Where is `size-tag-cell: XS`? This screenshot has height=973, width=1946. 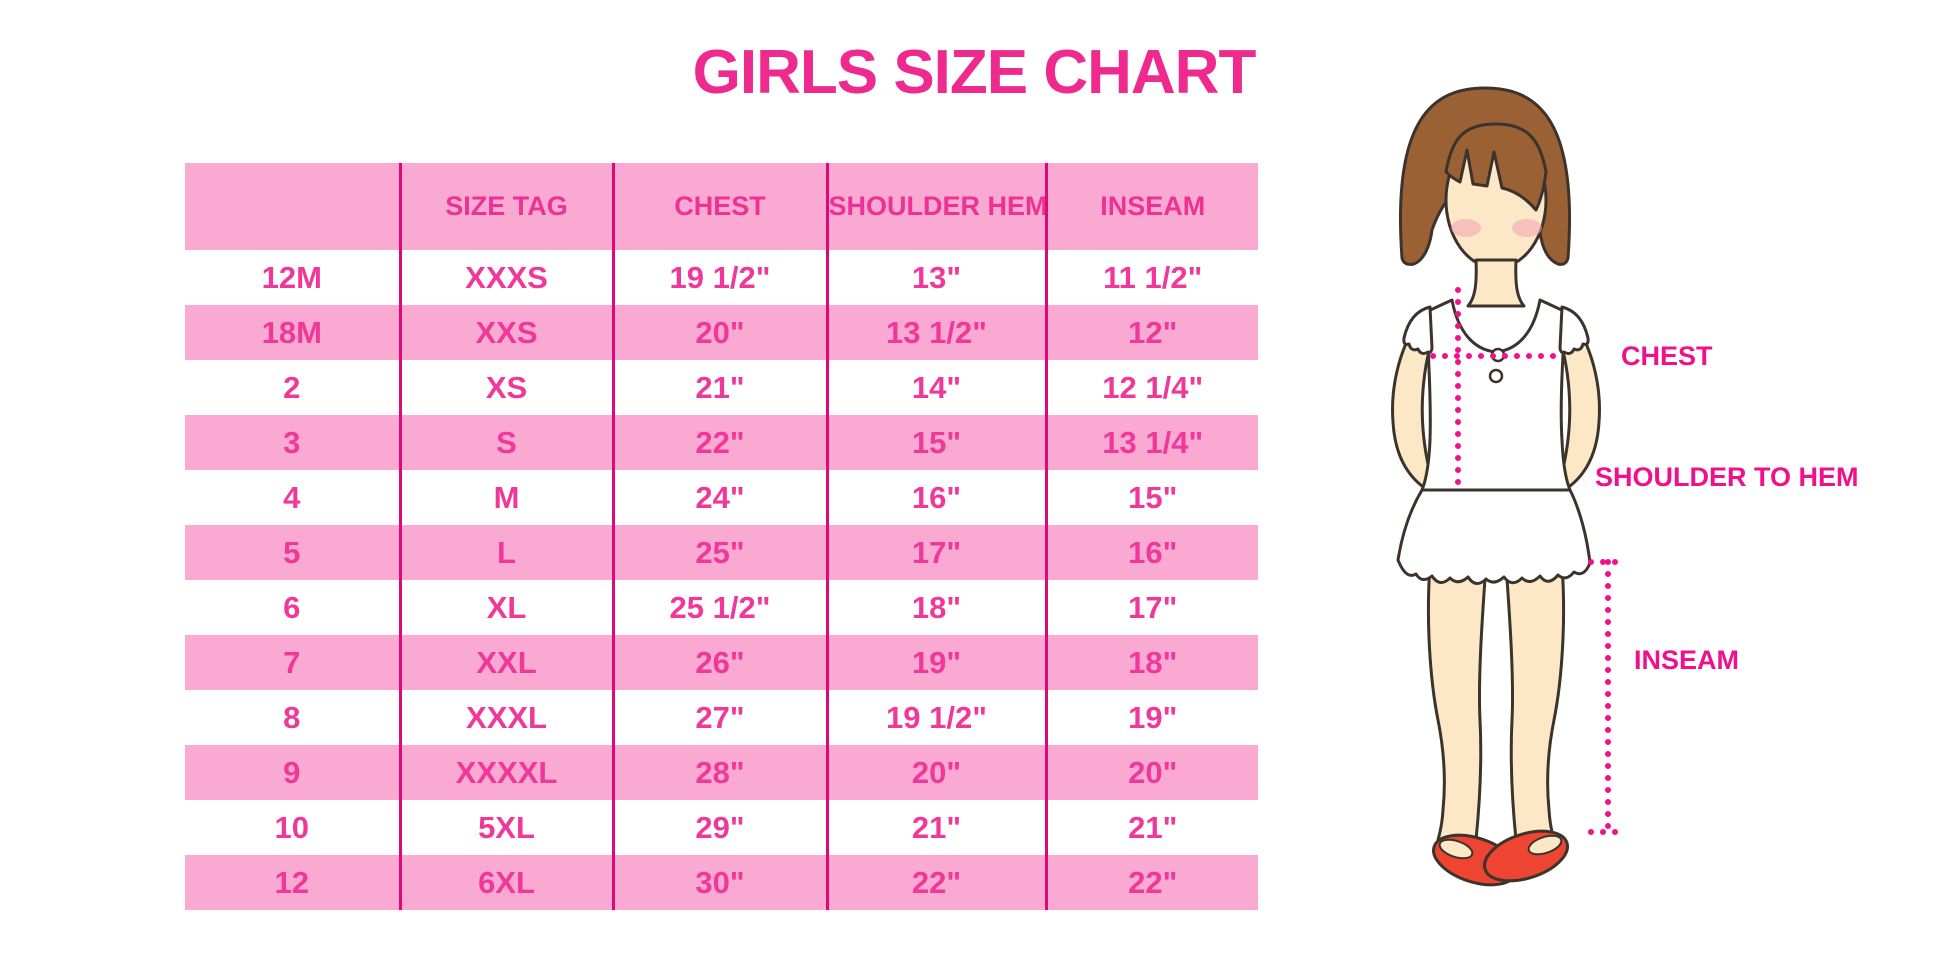
size-tag-cell: XS is located at coordinates (505, 387).